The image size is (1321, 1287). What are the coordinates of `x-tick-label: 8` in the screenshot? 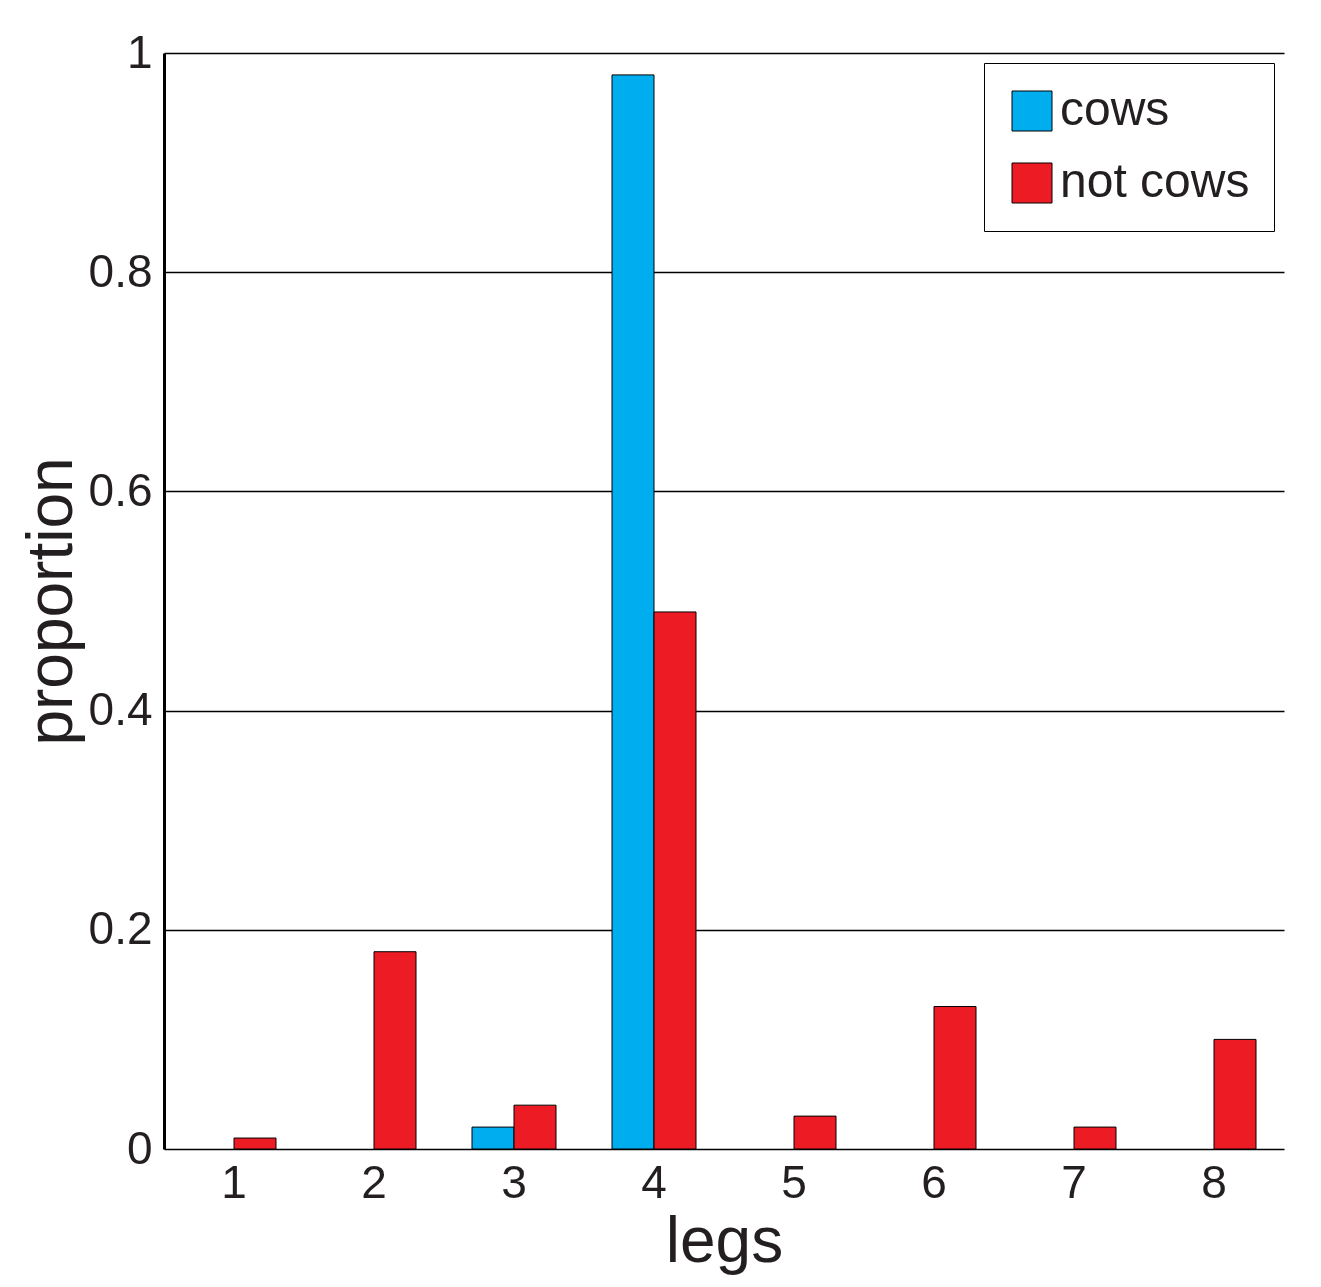 It's located at (1214, 1181).